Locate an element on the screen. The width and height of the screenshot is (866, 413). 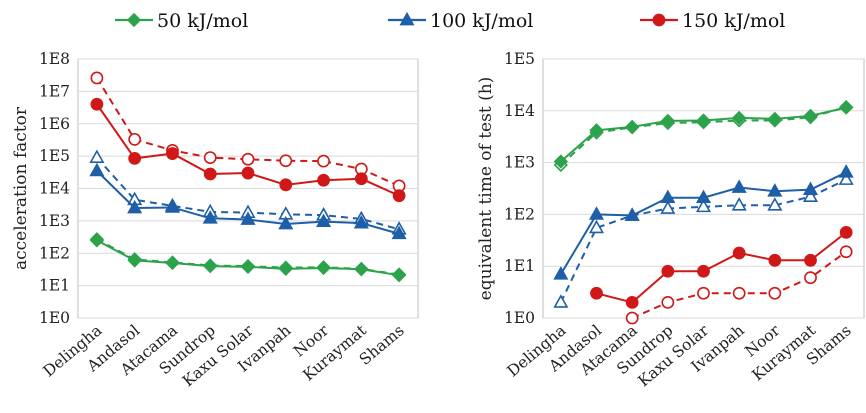
y-tick-label: 1E7 is located at coordinates (54, 91).